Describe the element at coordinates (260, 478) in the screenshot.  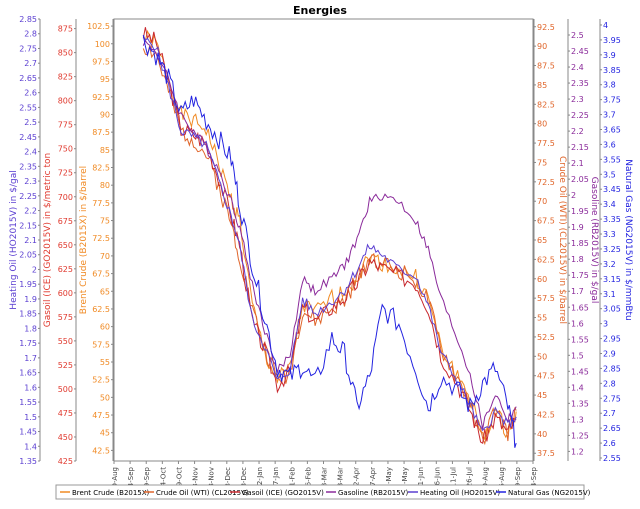
I see `x-tick-label: 12-Jan` at that location.